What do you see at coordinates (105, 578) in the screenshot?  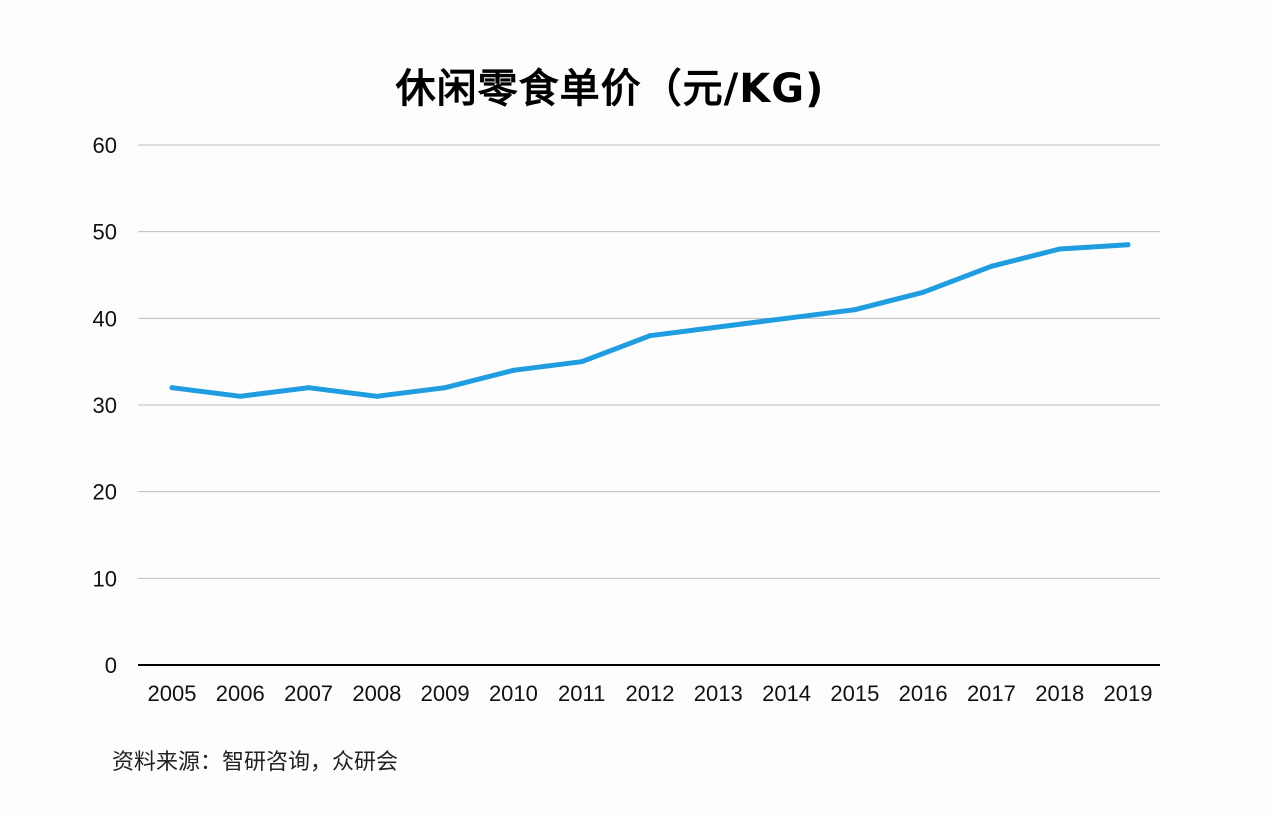 I see `y-tick-label: 10` at bounding box center [105, 578].